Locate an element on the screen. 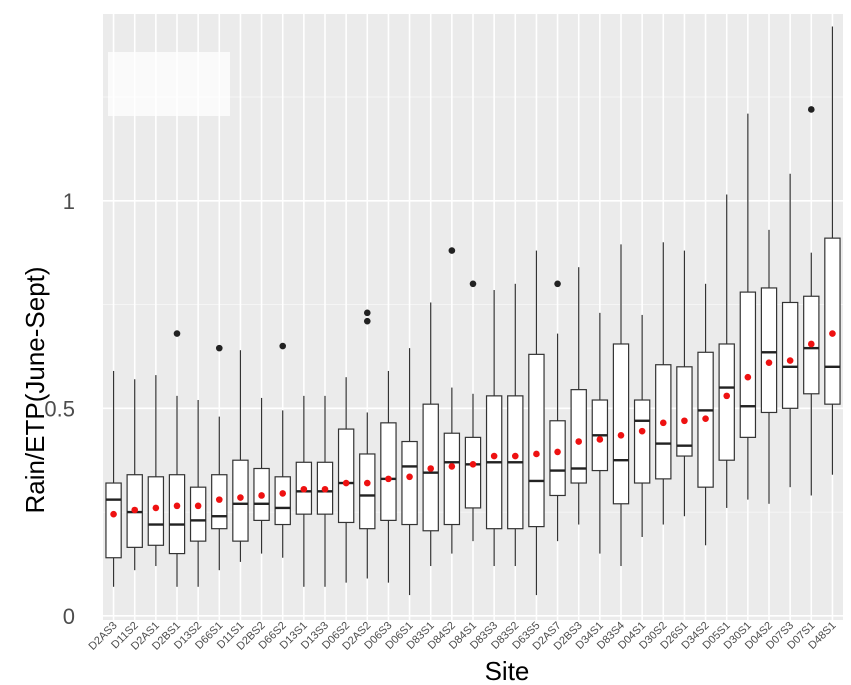 This screenshot has height=685, width=851. box-D63S5 is located at coordinates (536, 423).